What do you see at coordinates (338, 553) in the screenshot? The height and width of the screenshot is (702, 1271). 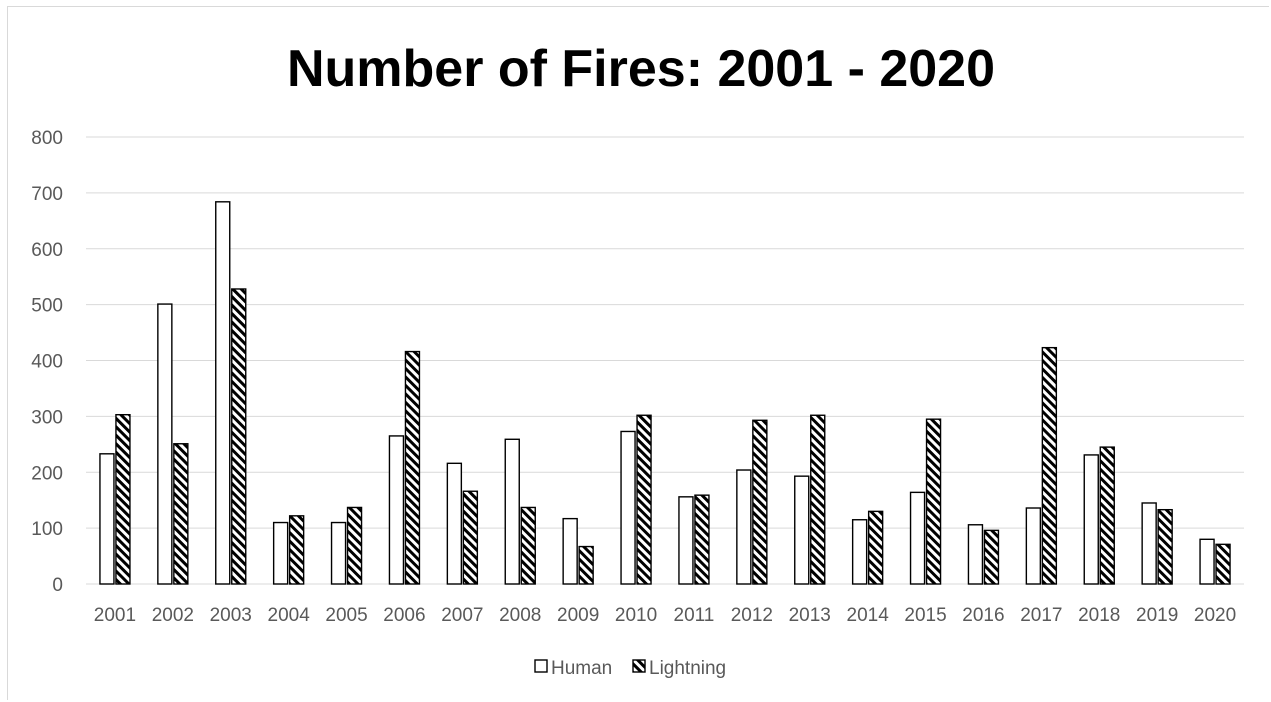 I see `bar-human-2005` at bounding box center [338, 553].